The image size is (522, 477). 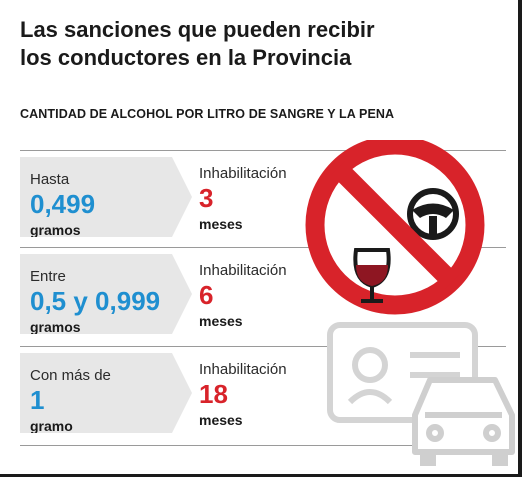 I want to click on condition-value: 0,499, so click(x=63, y=204).